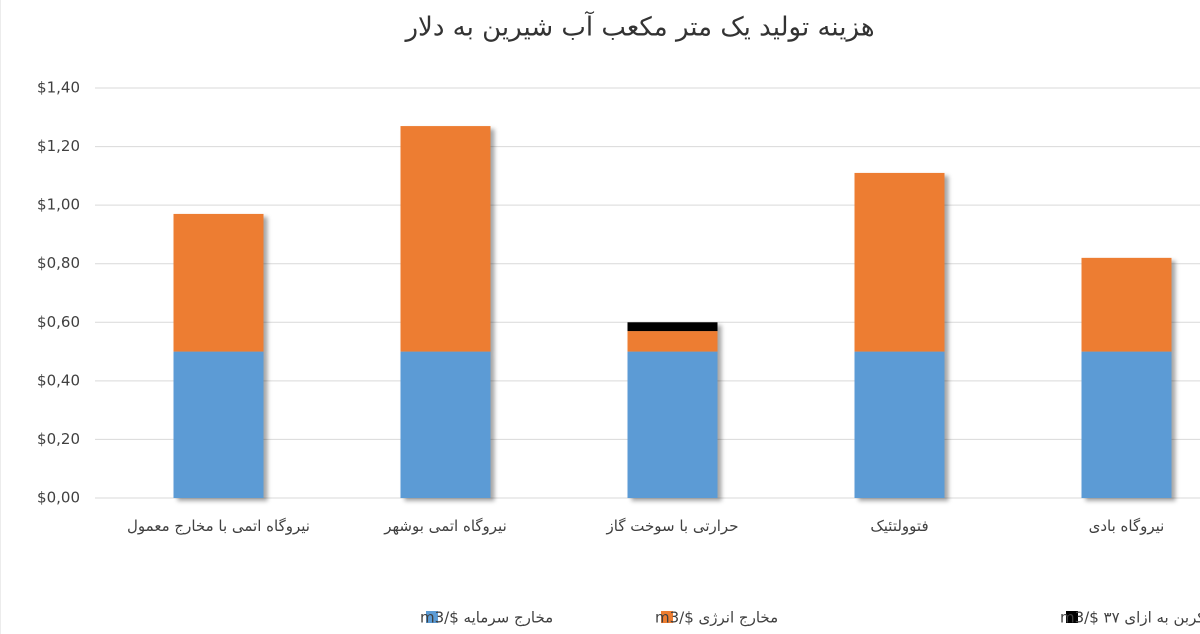 This screenshot has width=1200, height=634. What do you see at coordinates (58, 439) in the screenshot?
I see `y-tick-label: $0,20` at bounding box center [58, 439].